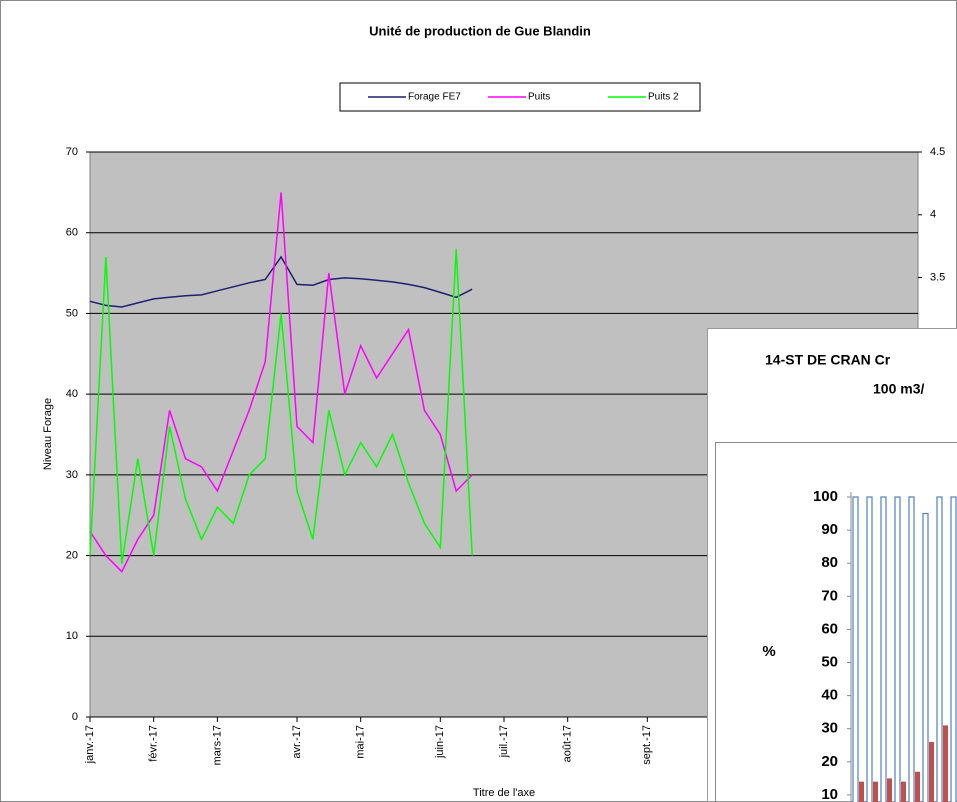 The height and width of the screenshot is (802, 957). I want to click on y2-tick-label: 4, so click(933, 215).